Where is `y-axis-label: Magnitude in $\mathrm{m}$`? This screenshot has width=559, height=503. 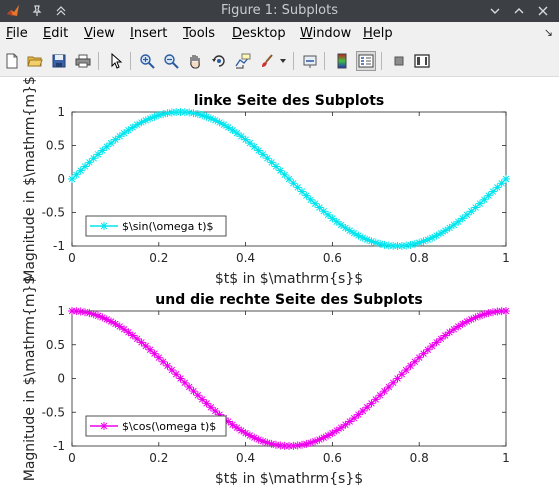 y-axis-label: Magnitude in $\mathrm{m}$ is located at coordinates (30, 379).